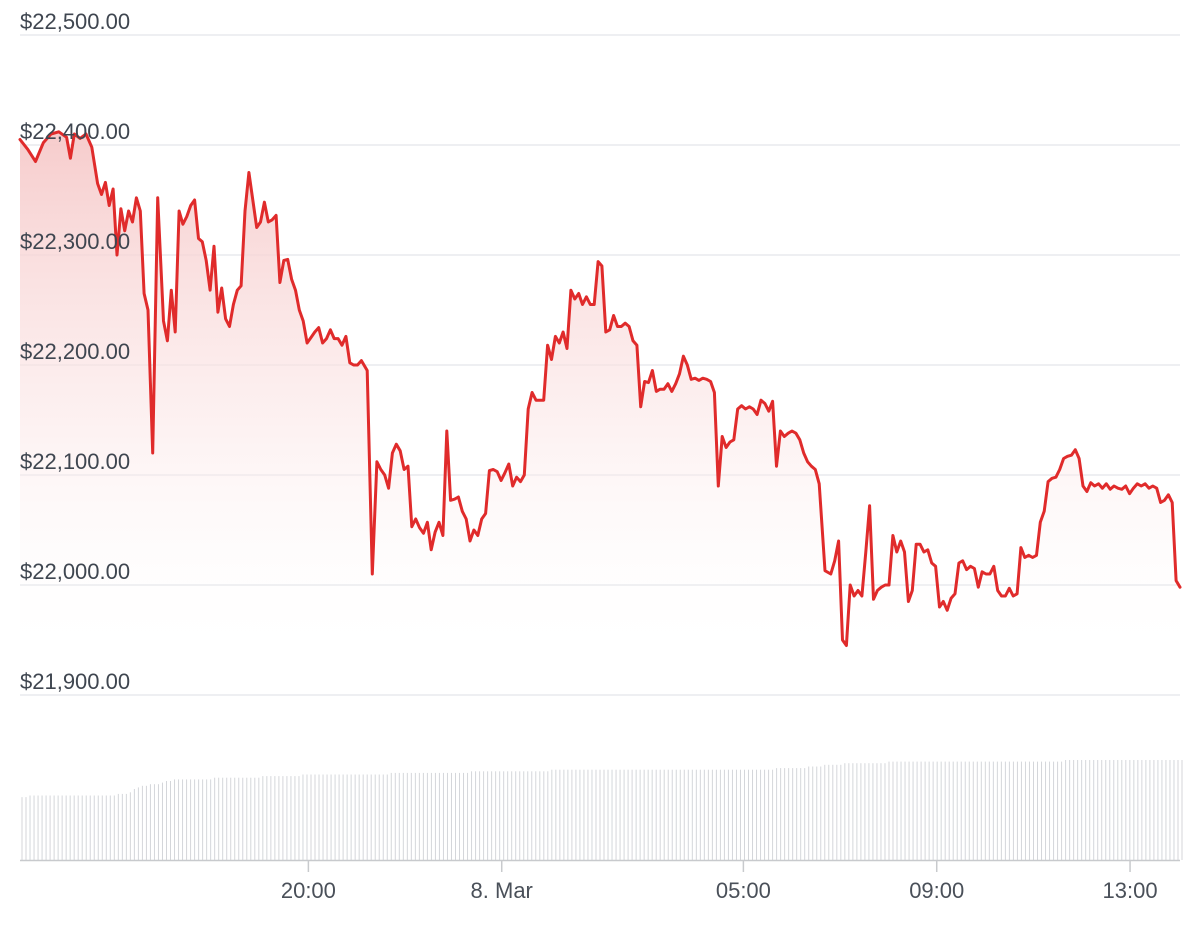 Image resolution: width=1200 pixels, height=927 pixels. Describe the element at coordinates (936, 890) in the screenshot. I see `x-tick-label: 09:00` at that location.